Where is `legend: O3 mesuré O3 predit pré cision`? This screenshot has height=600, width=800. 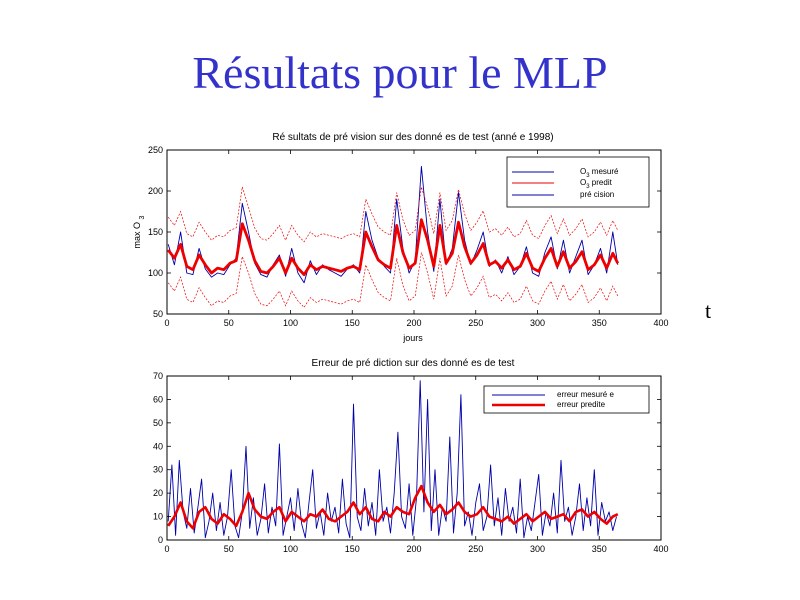 legend: O3 mesuré O3 predit pré cision is located at coordinates (578, 182).